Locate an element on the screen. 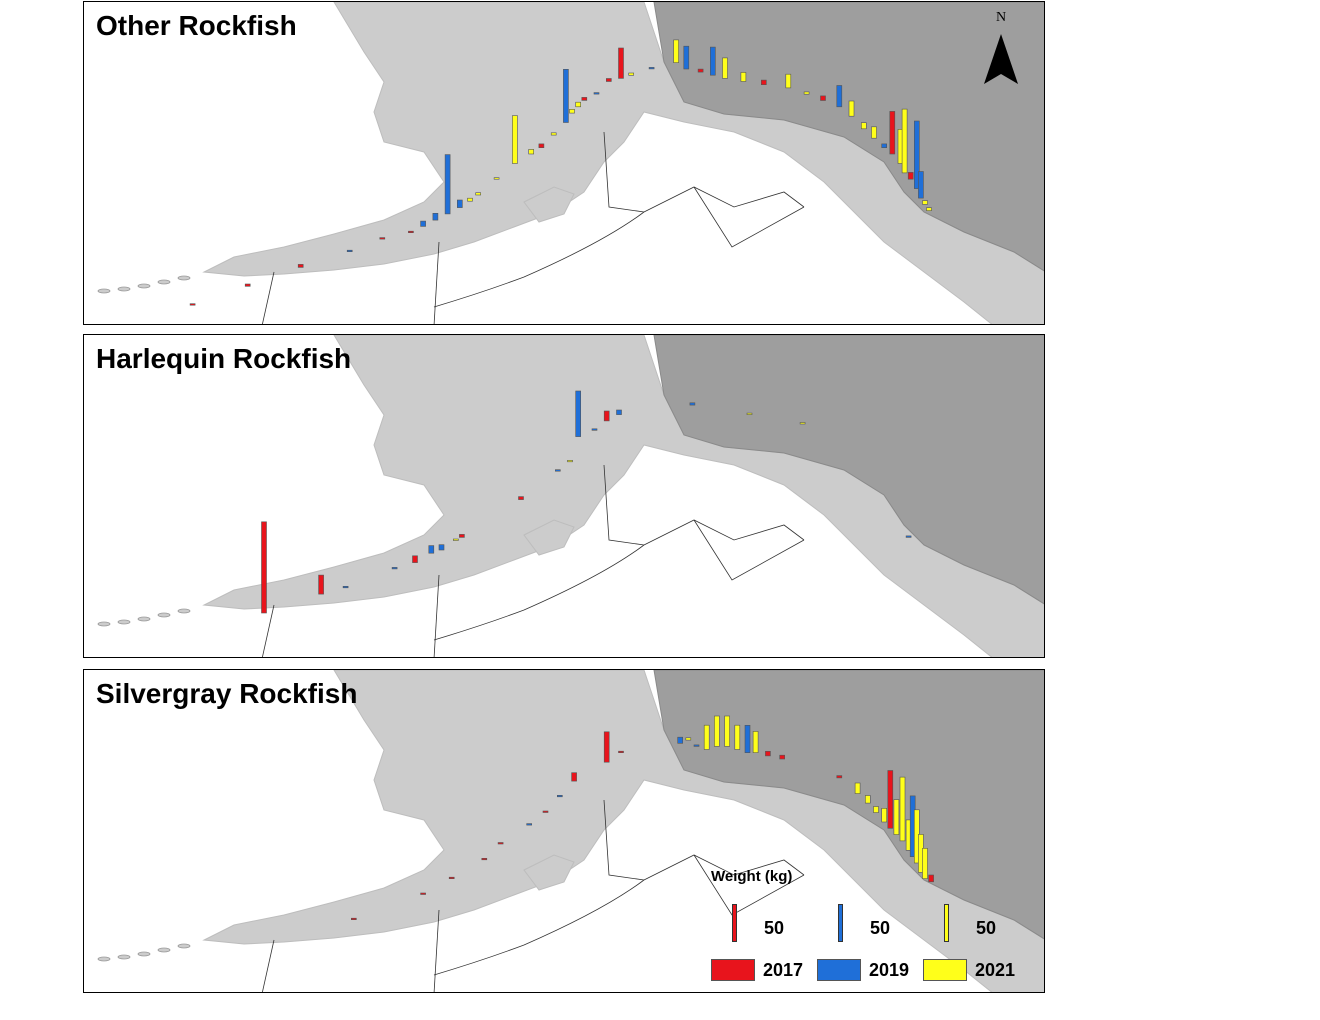 This screenshot has height=1020, width=1320. legend-scale-bar-2017 is located at coordinates (734, 923).